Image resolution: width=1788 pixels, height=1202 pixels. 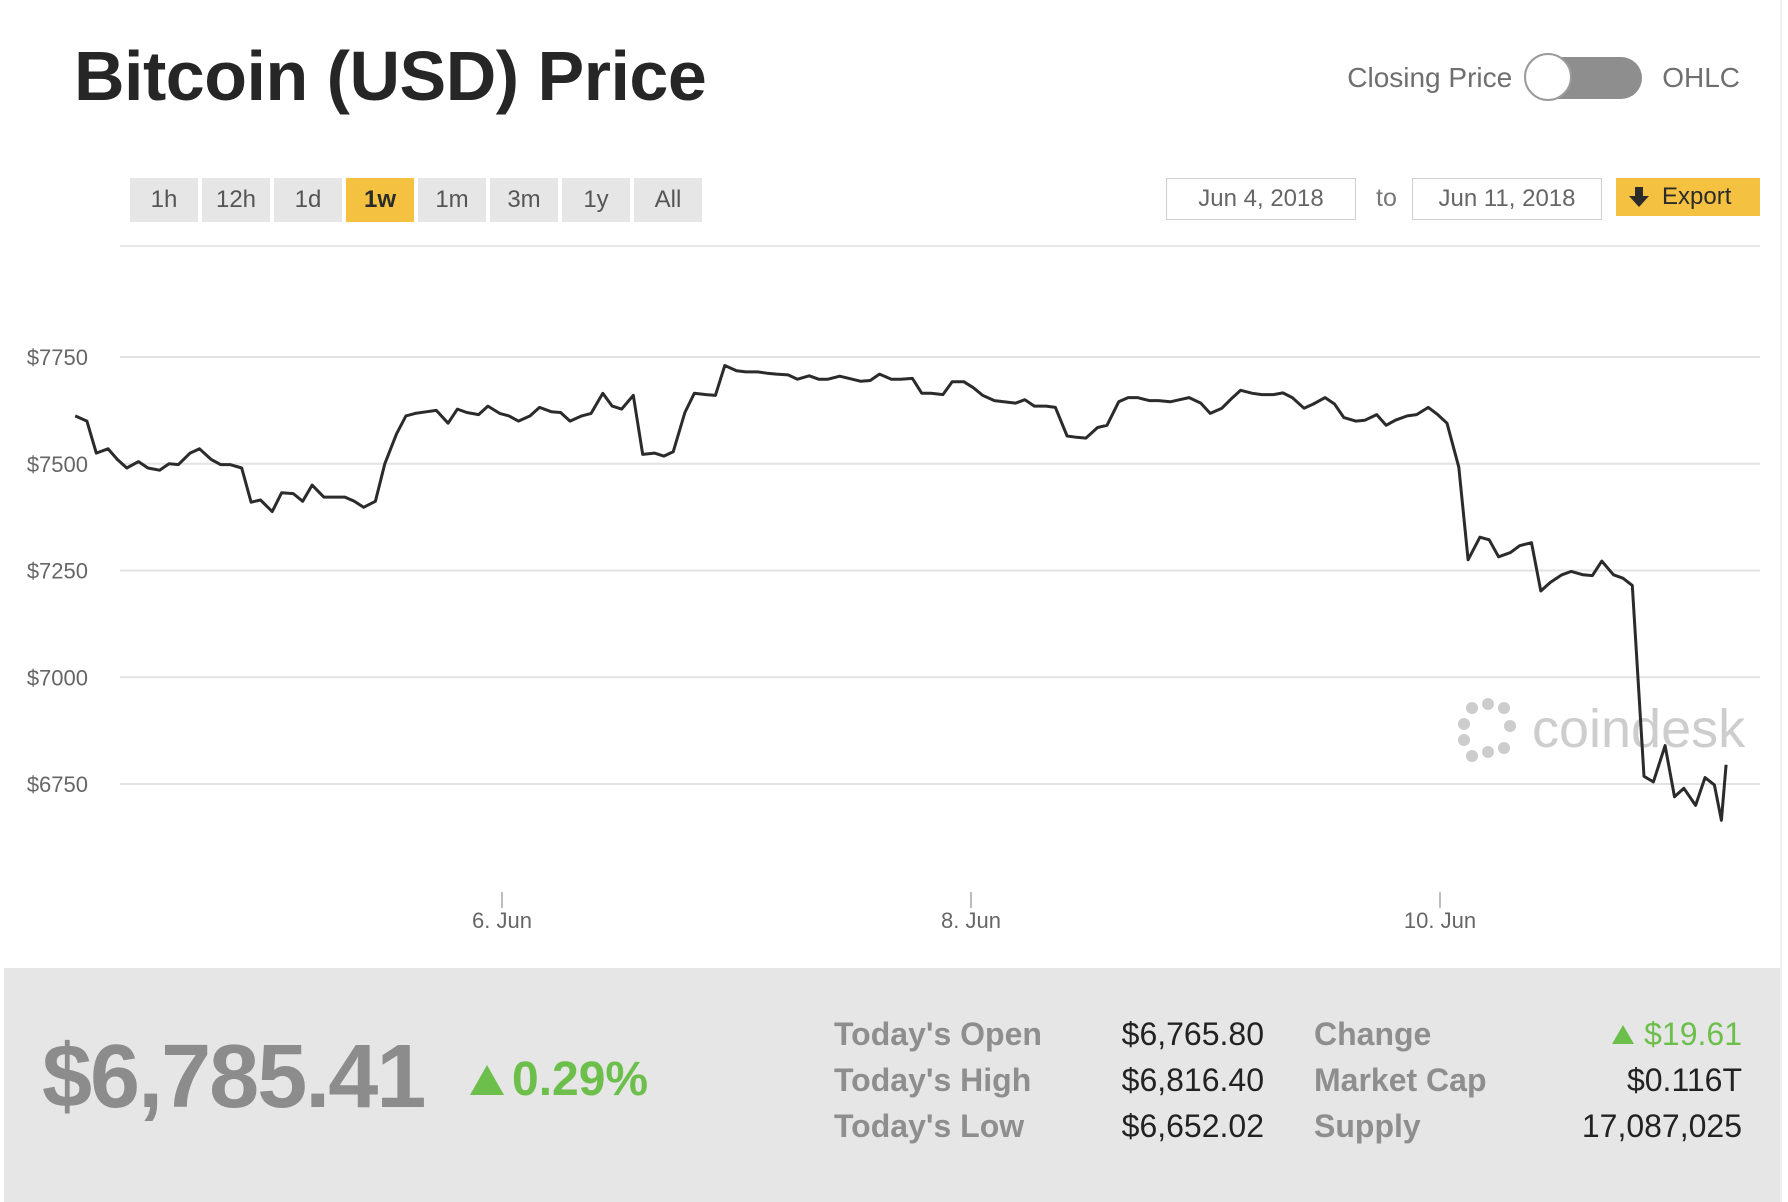 I want to click on y-tick-label: $7500, so click(x=57, y=464).